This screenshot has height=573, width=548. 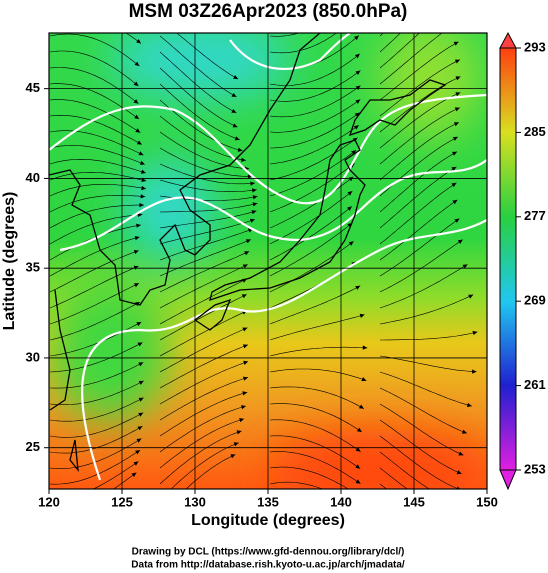 I want to click on contour, so click(x=290, y=52).